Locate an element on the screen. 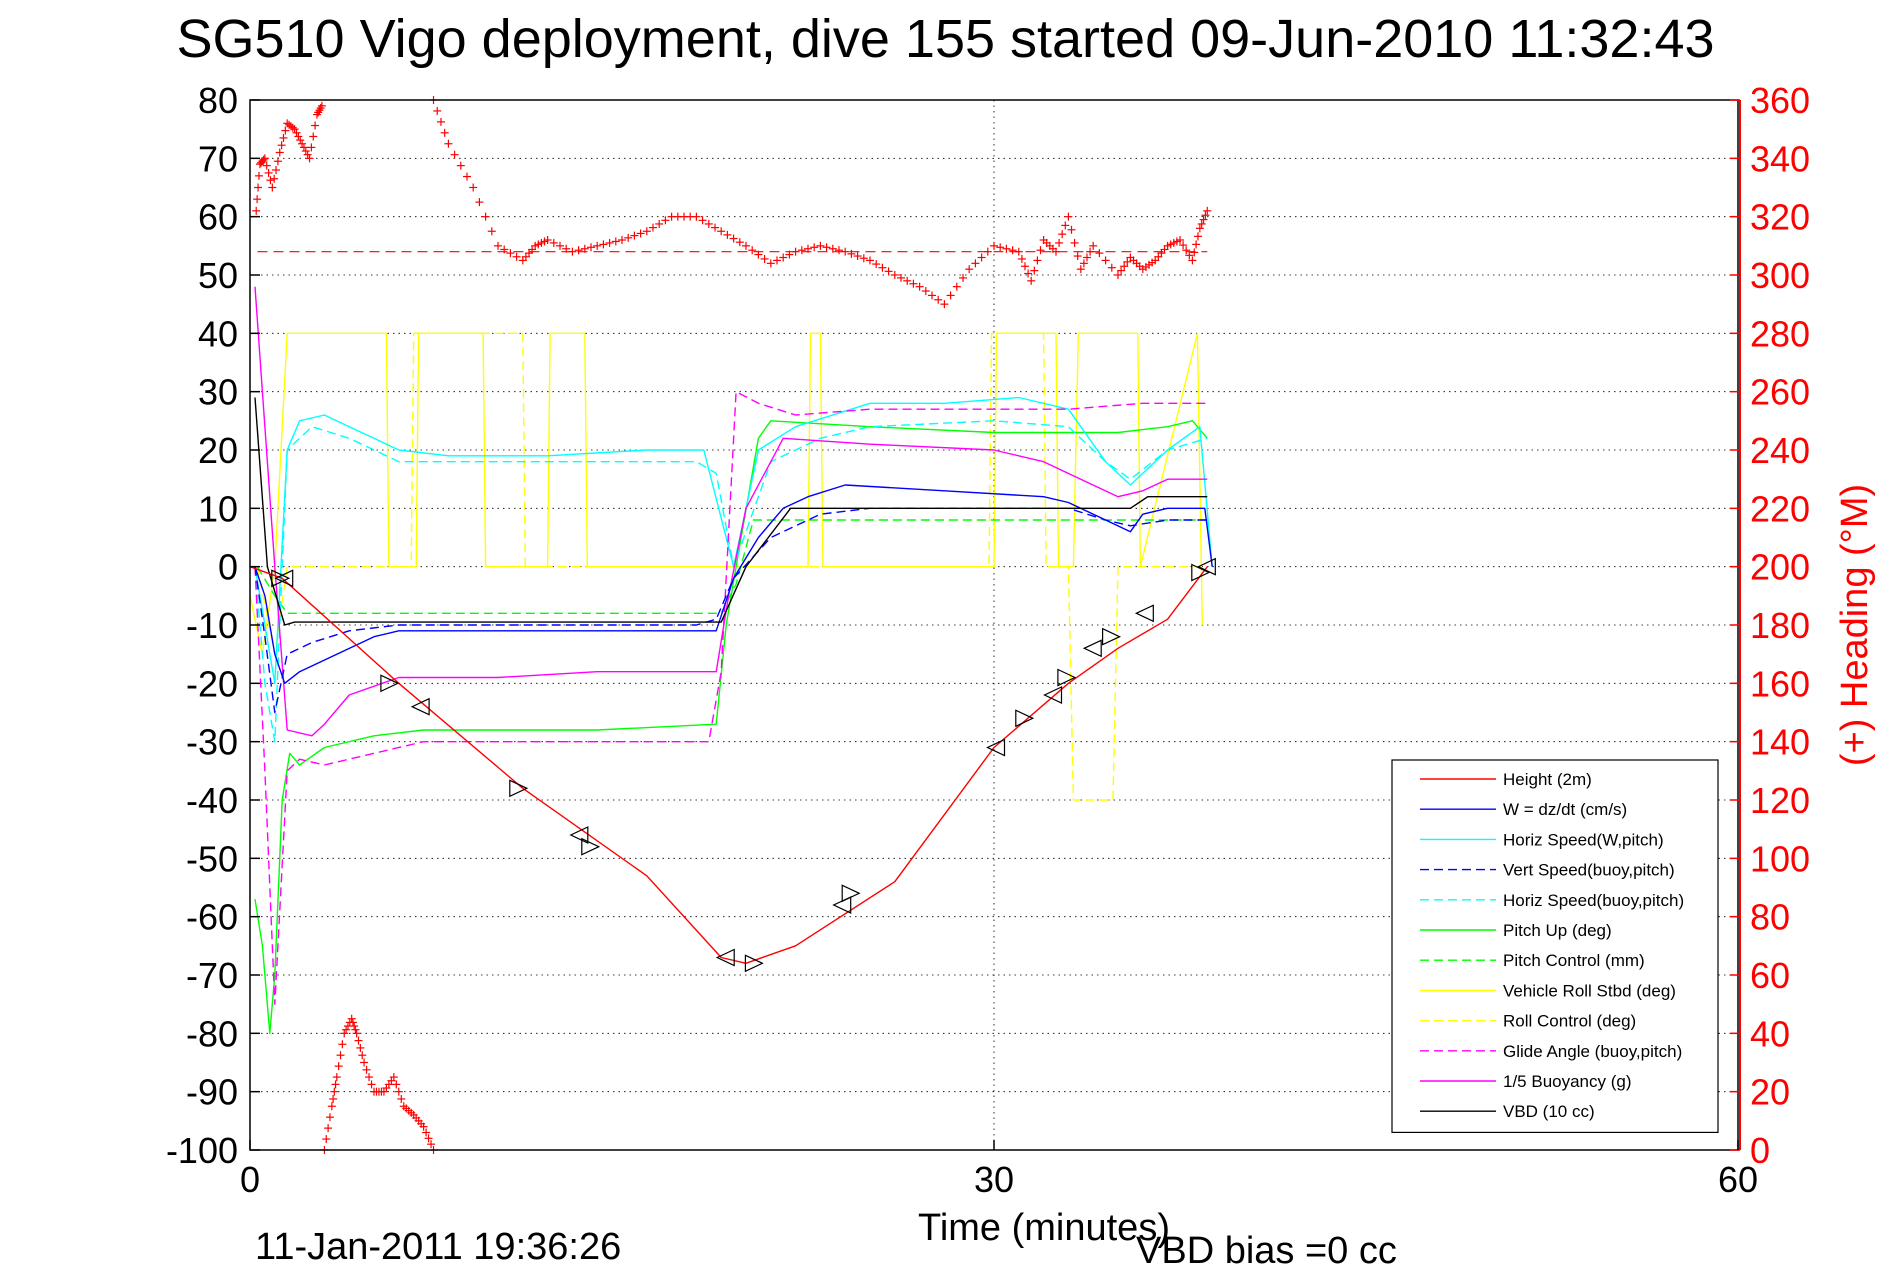 This screenshot has width=1891, height=1273. legend-entry-label: Horiz Speed(W,pitch) is located at coordinates (1583, 839).